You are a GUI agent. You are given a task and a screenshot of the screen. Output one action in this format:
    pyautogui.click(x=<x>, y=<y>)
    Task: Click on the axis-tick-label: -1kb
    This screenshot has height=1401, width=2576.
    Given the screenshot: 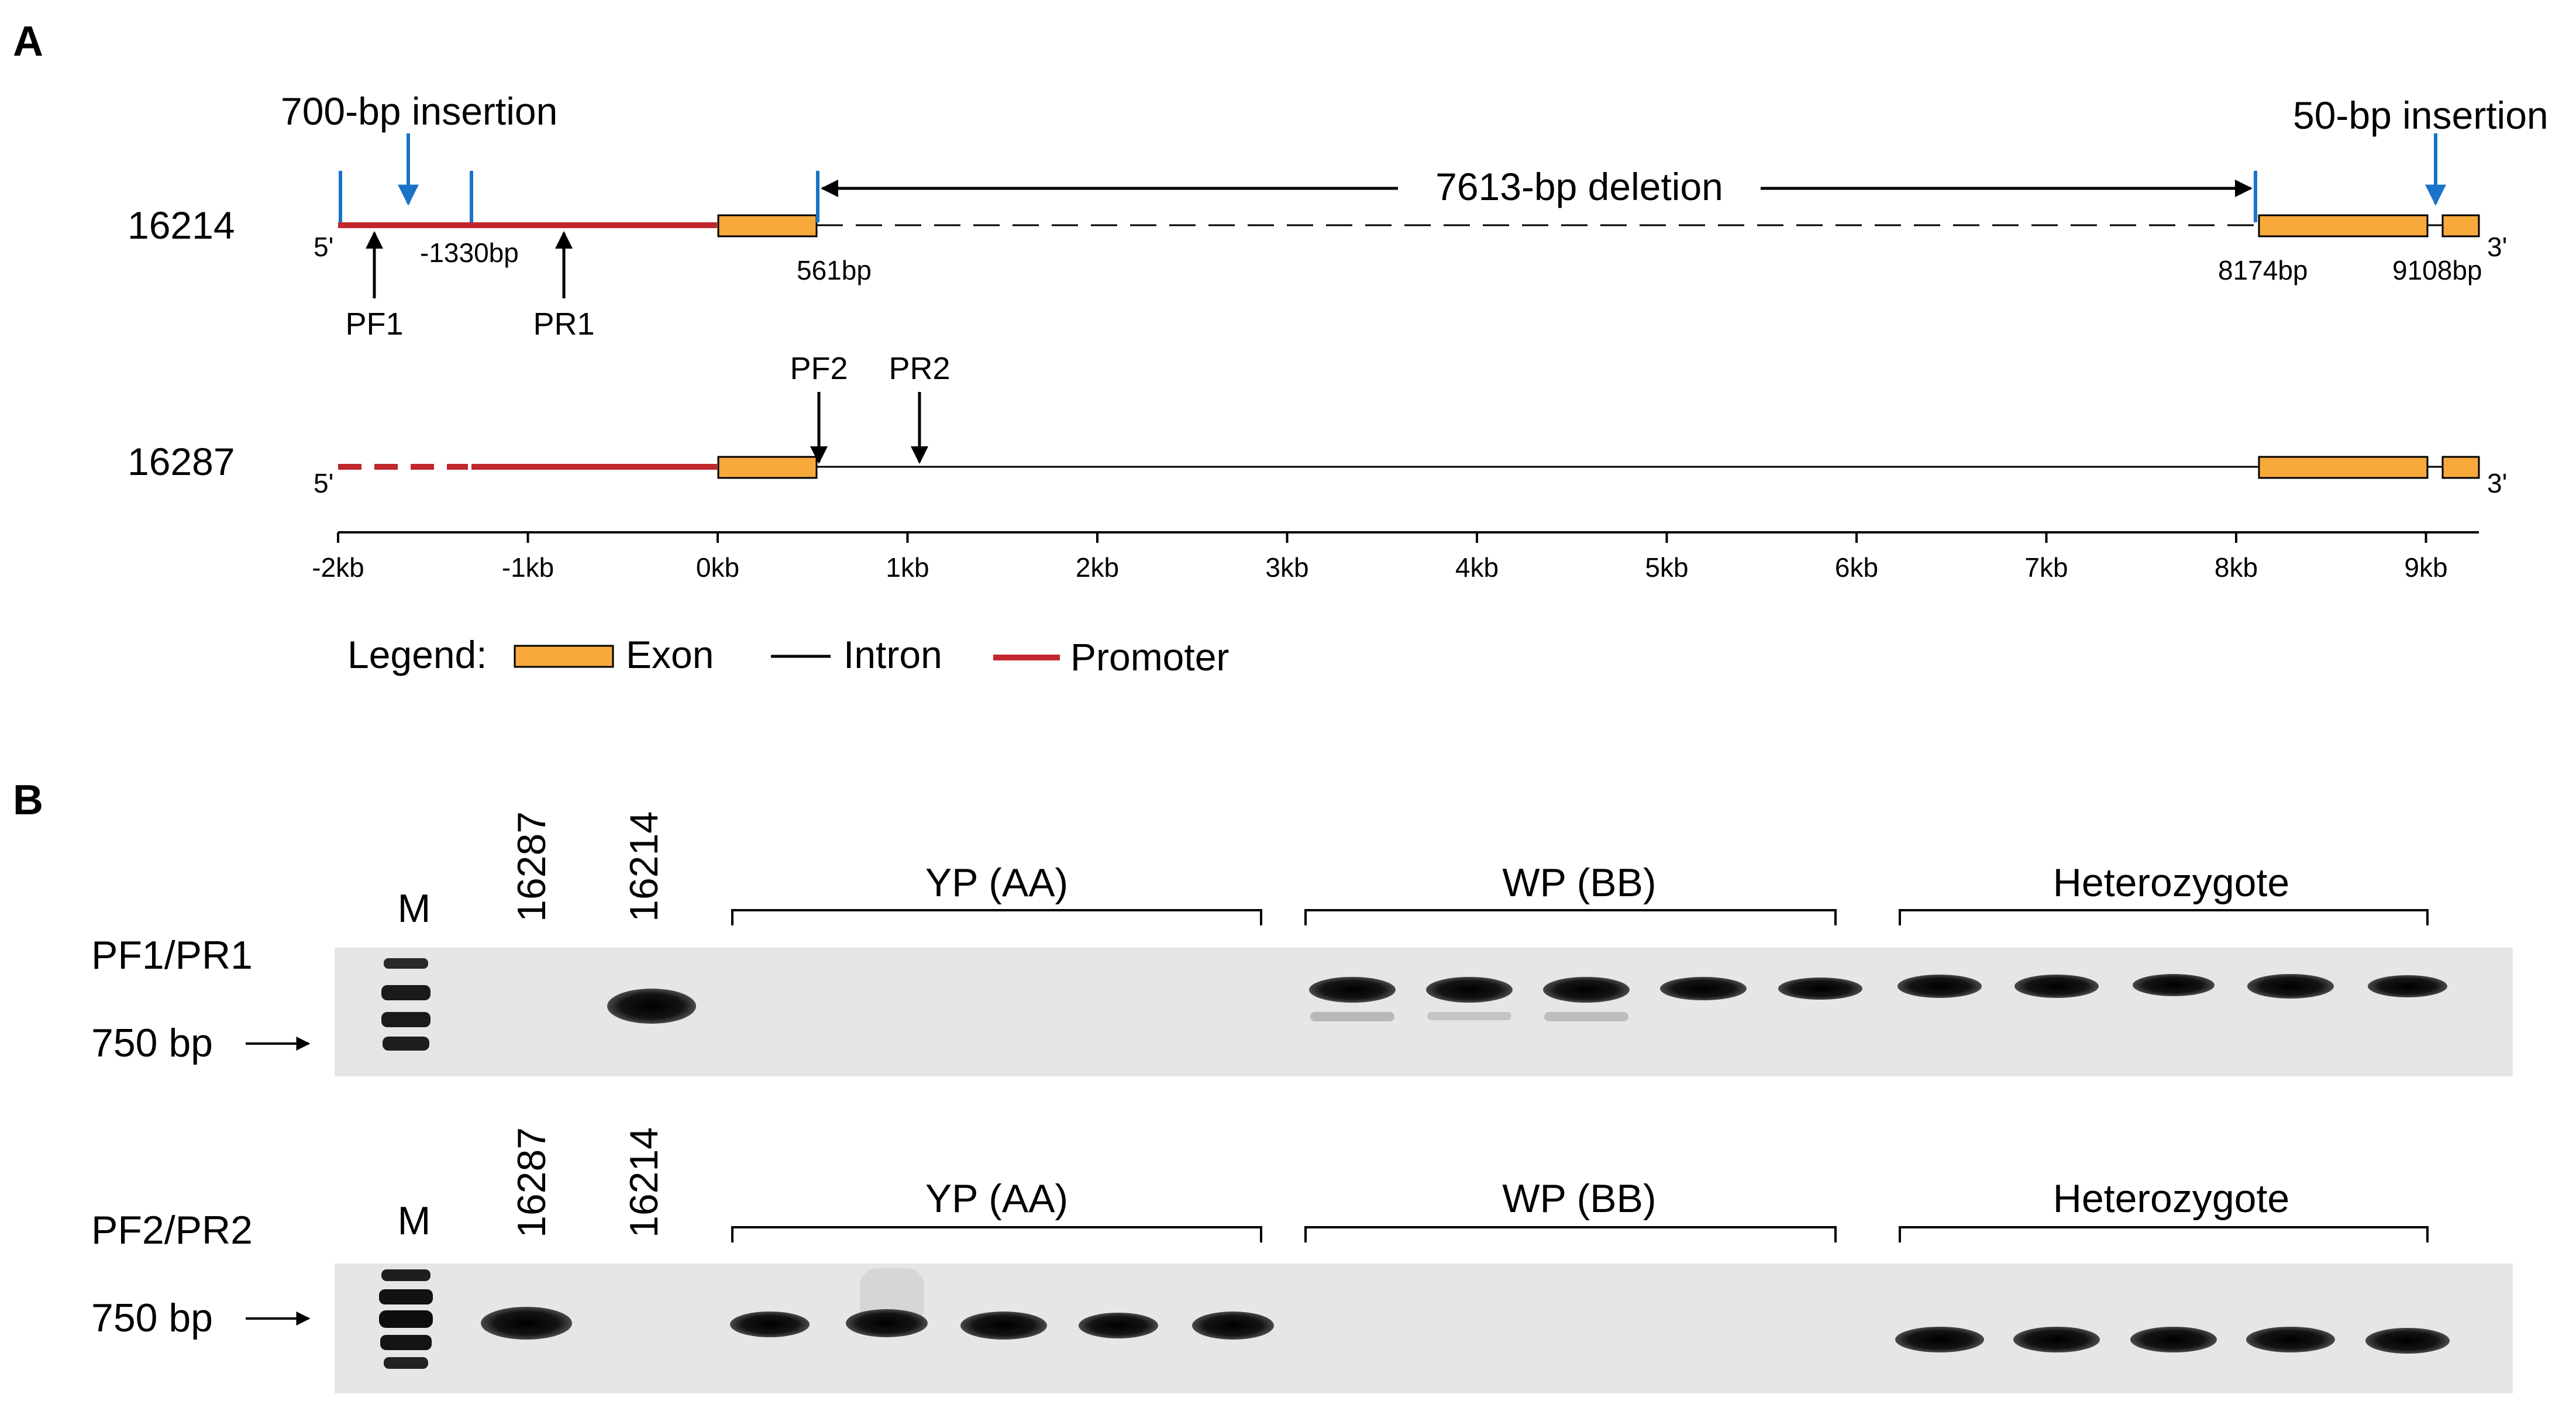 What is the action you would take?
    pyautogui.click(x=528, y=567)
    